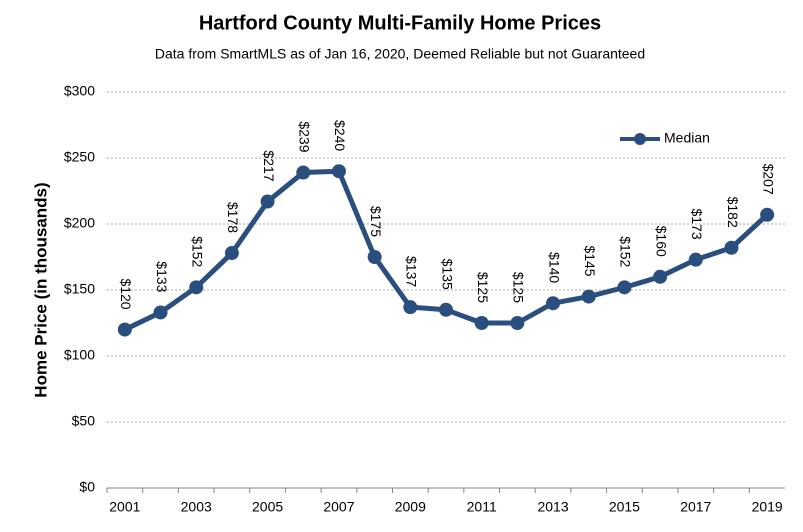 This screenshot has height=532, width=803. Describe the element at coordinates (687, 138) in the screenshot. I see `legend-label: Median` at that location.